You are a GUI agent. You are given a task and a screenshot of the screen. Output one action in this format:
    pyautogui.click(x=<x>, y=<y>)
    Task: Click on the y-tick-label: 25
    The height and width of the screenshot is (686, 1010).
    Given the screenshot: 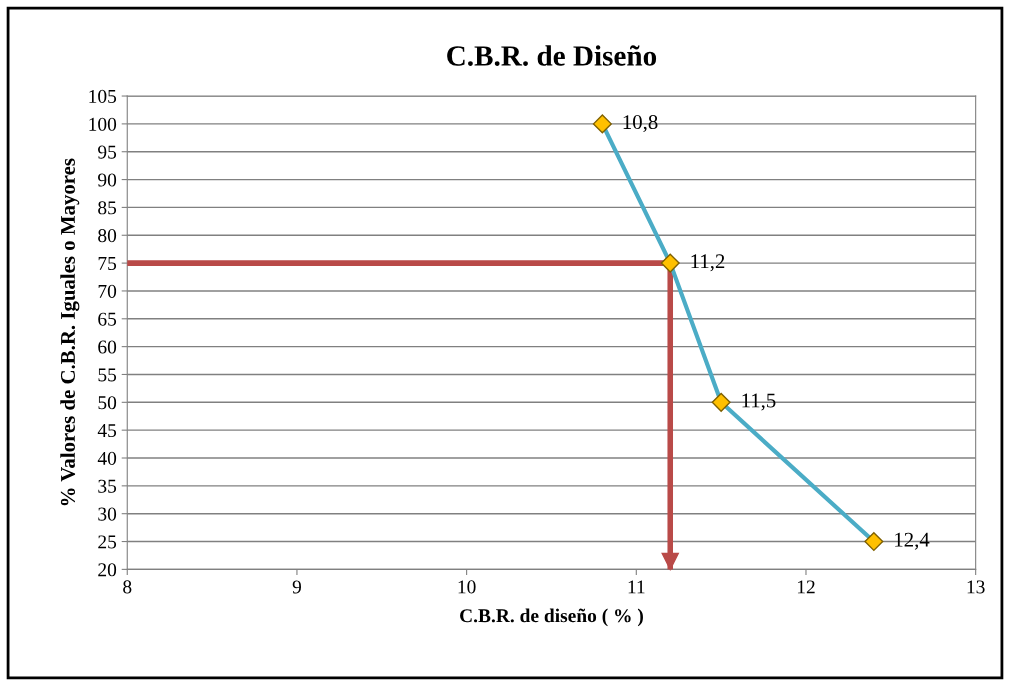 What is the action you would take?
    pyautogui.click(x=107, y=542)
    